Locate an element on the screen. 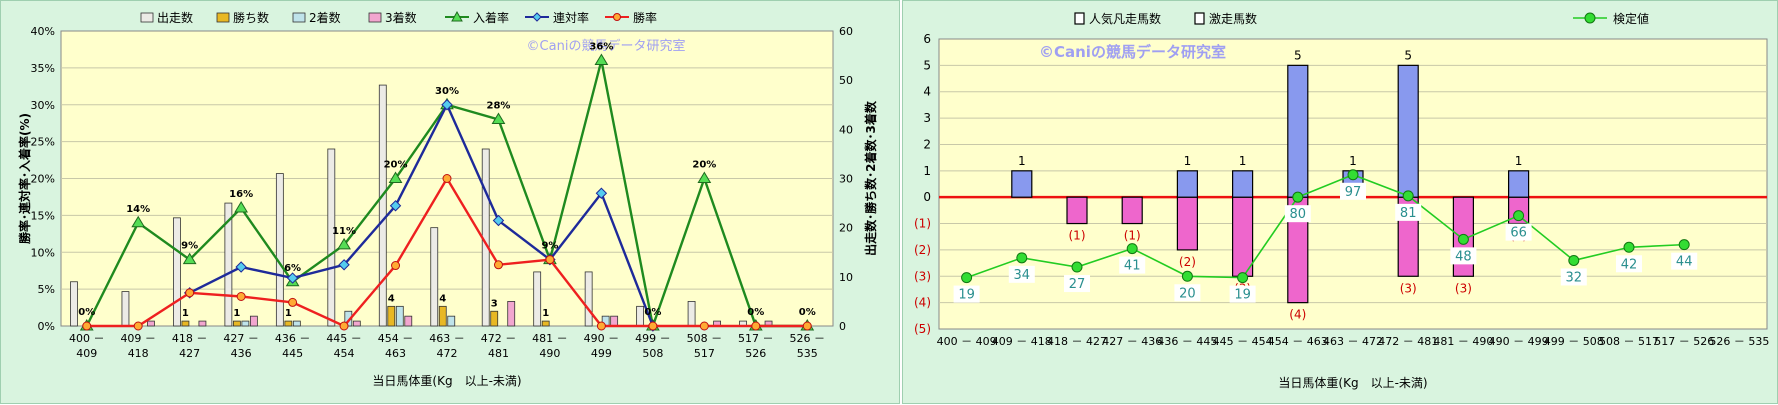  negative-count-label: (3) is located at coordinates (1408, 288).